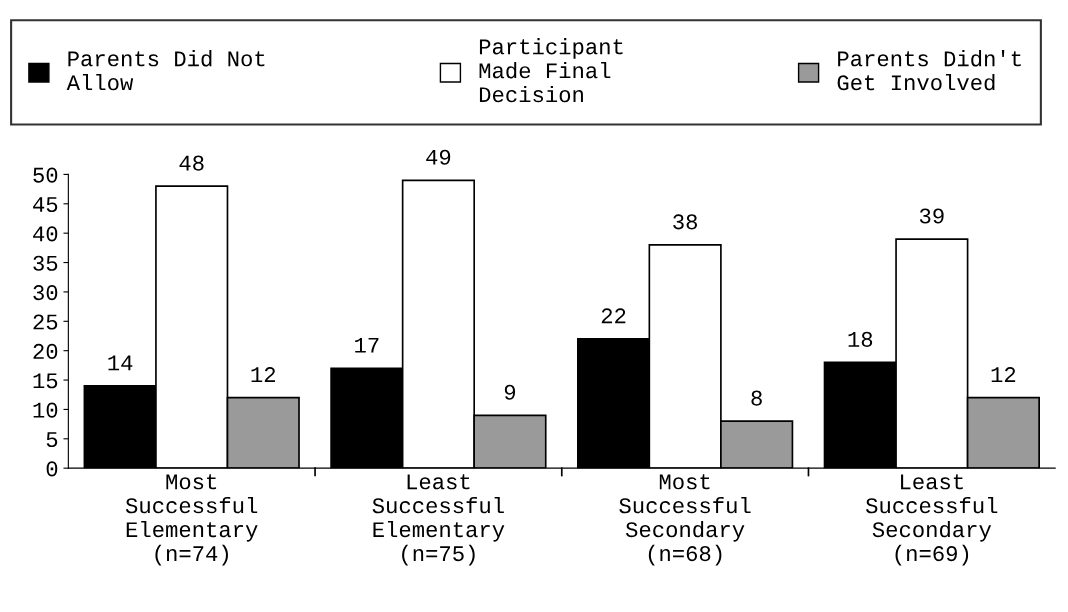  Describe the element at coordinates (45, 381) in the screenshot. I see `y-tick-label: 15` at that location.